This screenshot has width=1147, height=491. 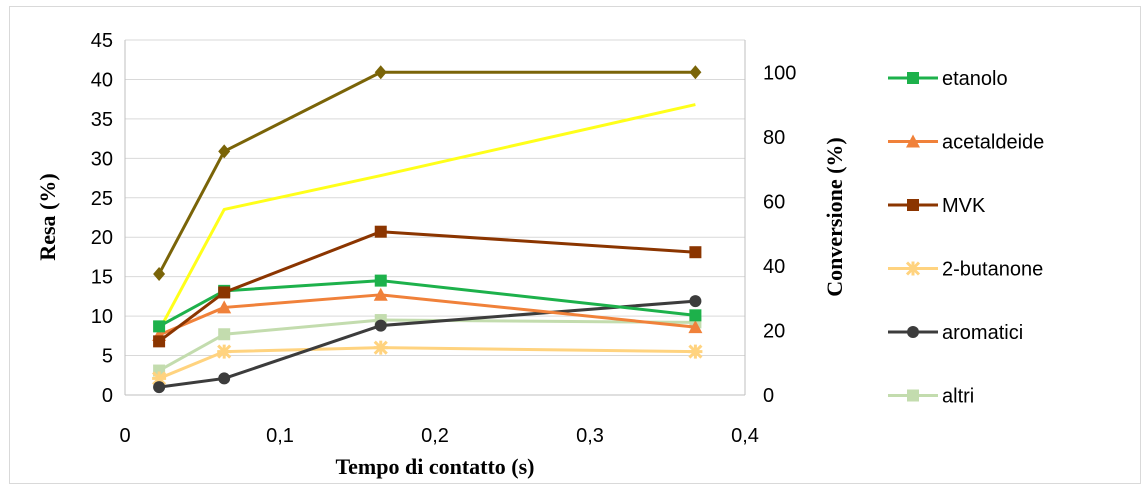 I want to click on y-tick-label: 15, so click(x=102, y=278).